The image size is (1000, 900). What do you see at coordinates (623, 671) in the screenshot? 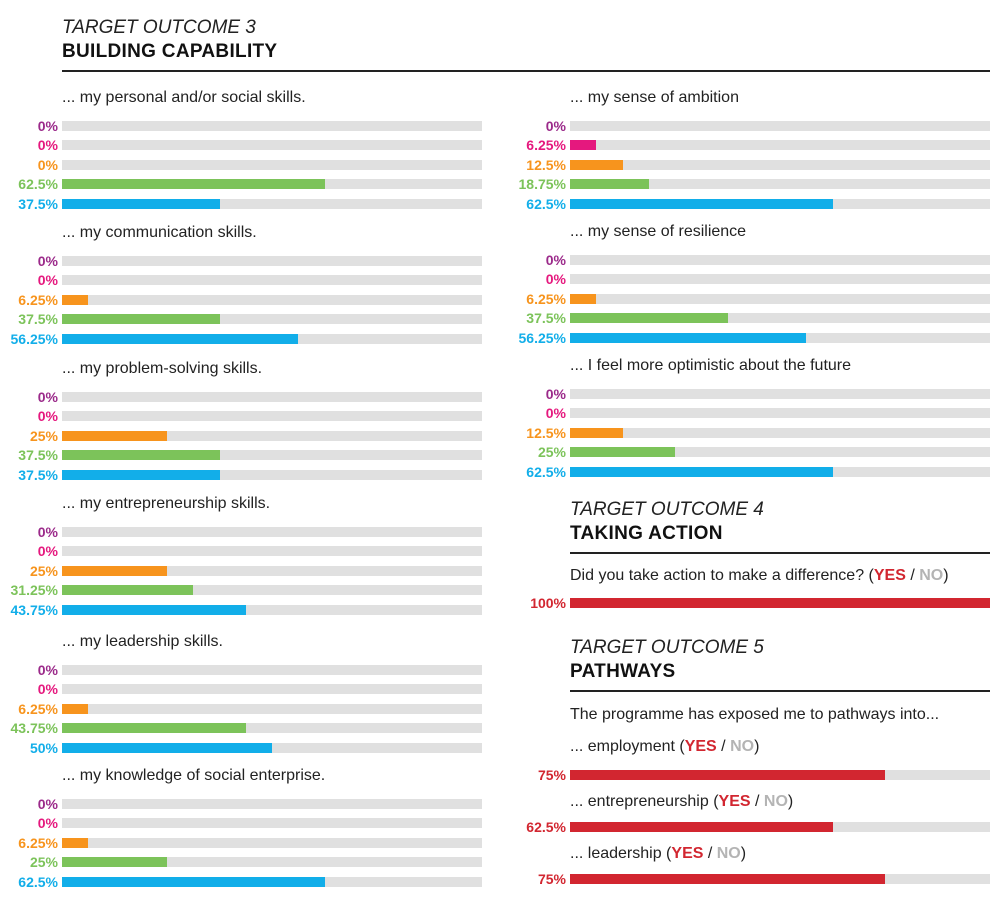
I see `outcome5-title: PATHWAYS` at bounding box center [623, 671].